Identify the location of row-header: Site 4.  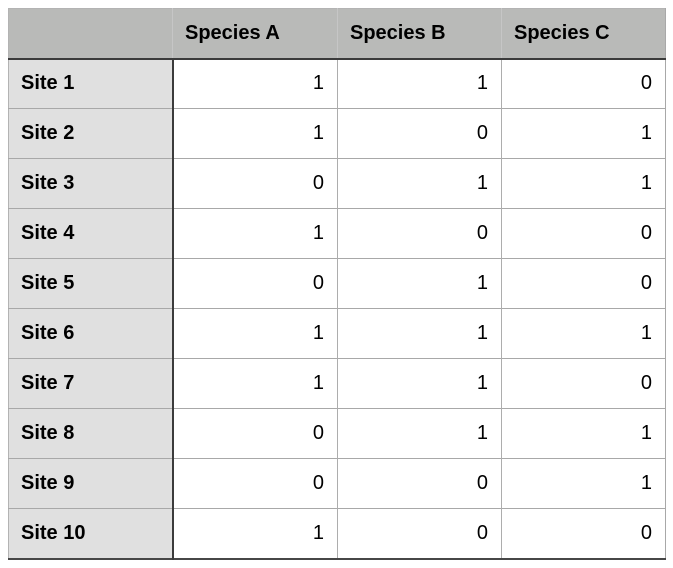
(91, 233).